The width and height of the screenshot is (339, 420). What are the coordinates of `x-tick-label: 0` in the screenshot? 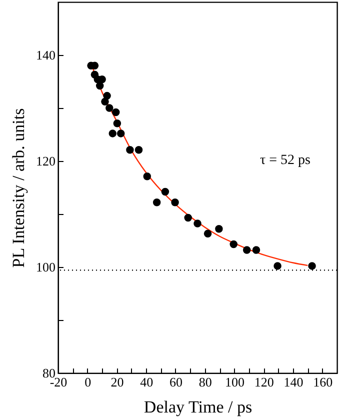 It's located at (88, 382).